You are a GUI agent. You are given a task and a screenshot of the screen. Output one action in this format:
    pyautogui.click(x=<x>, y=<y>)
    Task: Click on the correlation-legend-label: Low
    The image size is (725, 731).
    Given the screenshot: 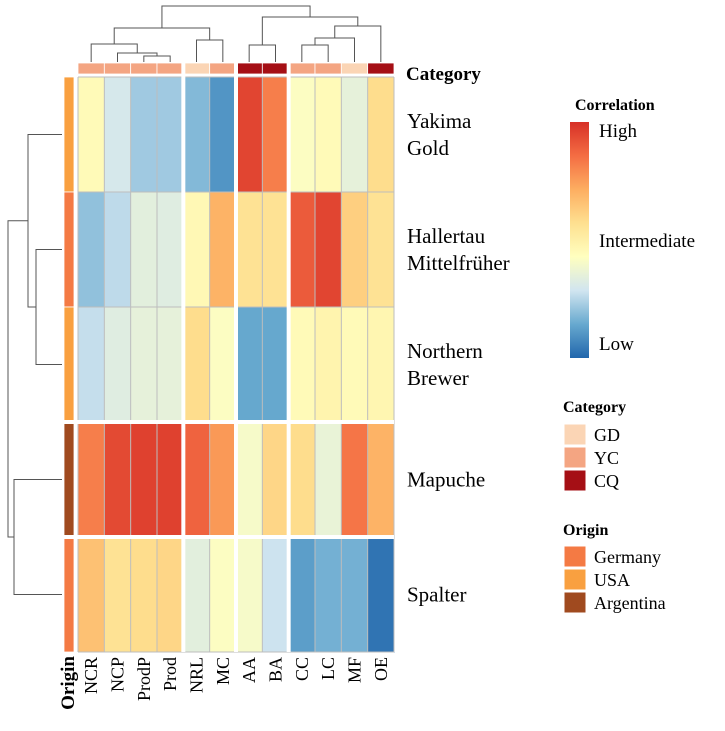 What is the action you would take?
    pyautogui.click(x=616, y=344)
    